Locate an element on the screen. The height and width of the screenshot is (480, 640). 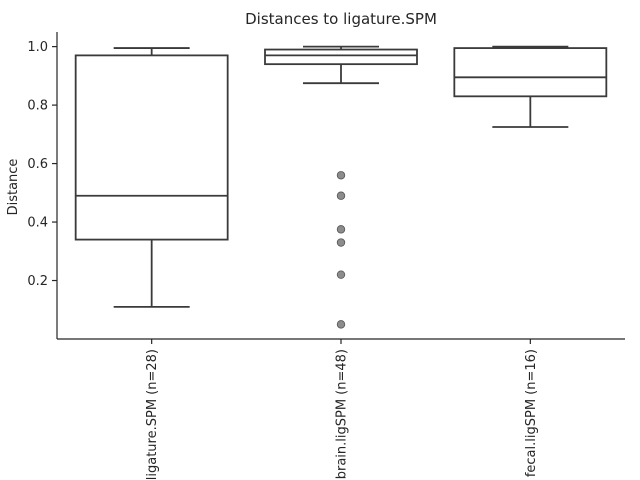
y-tick-label: 0.2 is located at coordinates (37, 281).